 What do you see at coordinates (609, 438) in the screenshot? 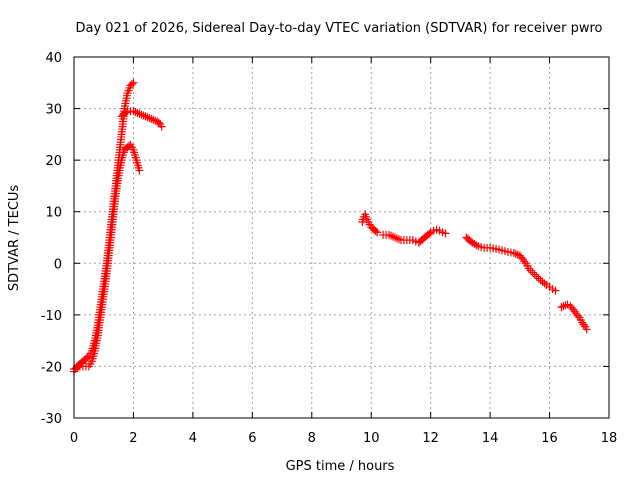
I see `x-tick-label: 18` at bounding box center [609, 438].